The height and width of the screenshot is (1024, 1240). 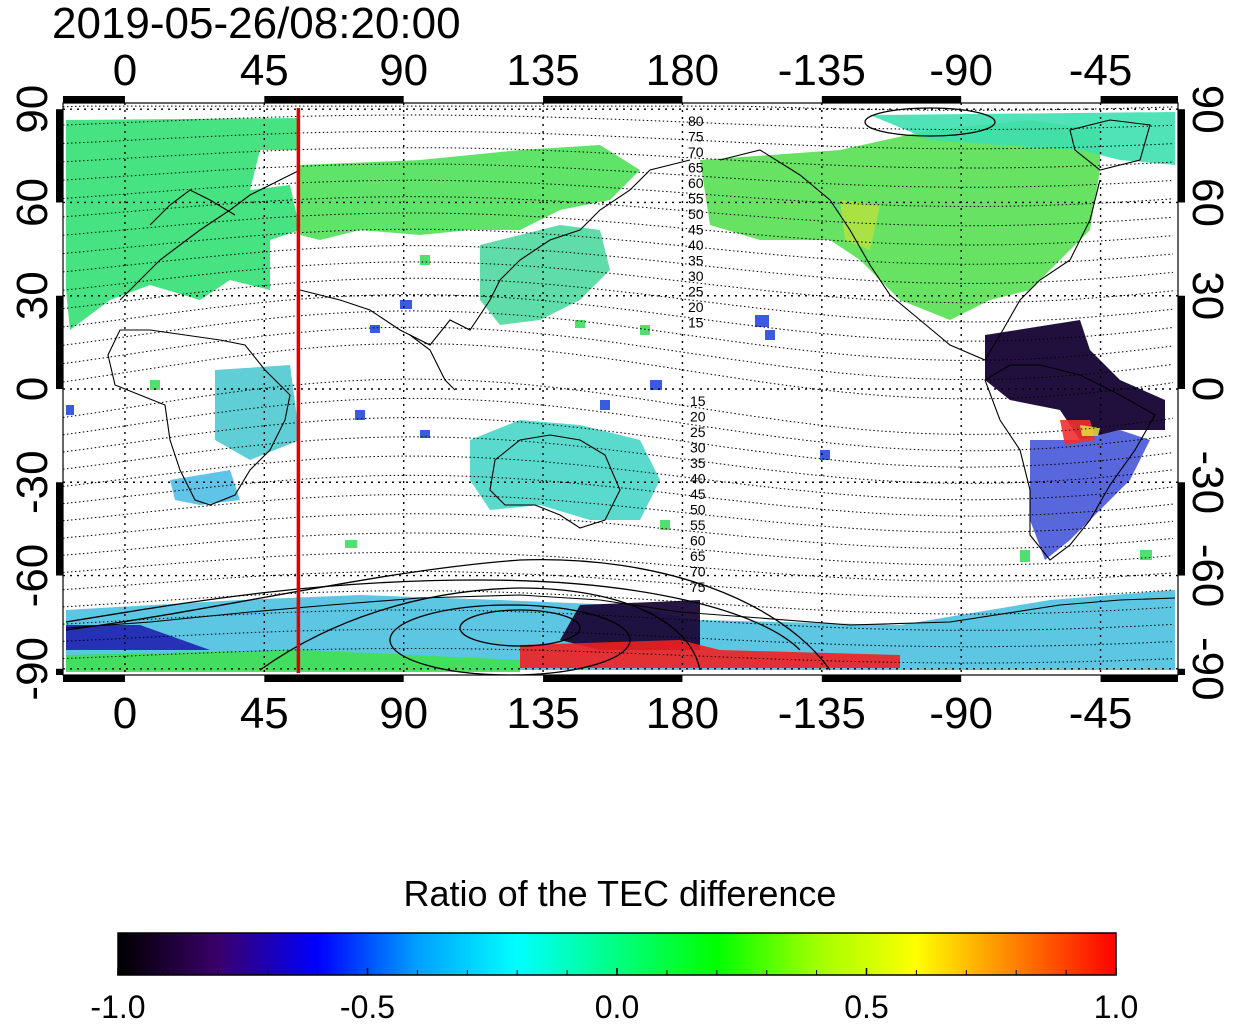 What do you see at coordinates (125, 713) in the screenshot?
I see `bottom-axis-label: 0` at bounding box center [125, 713].